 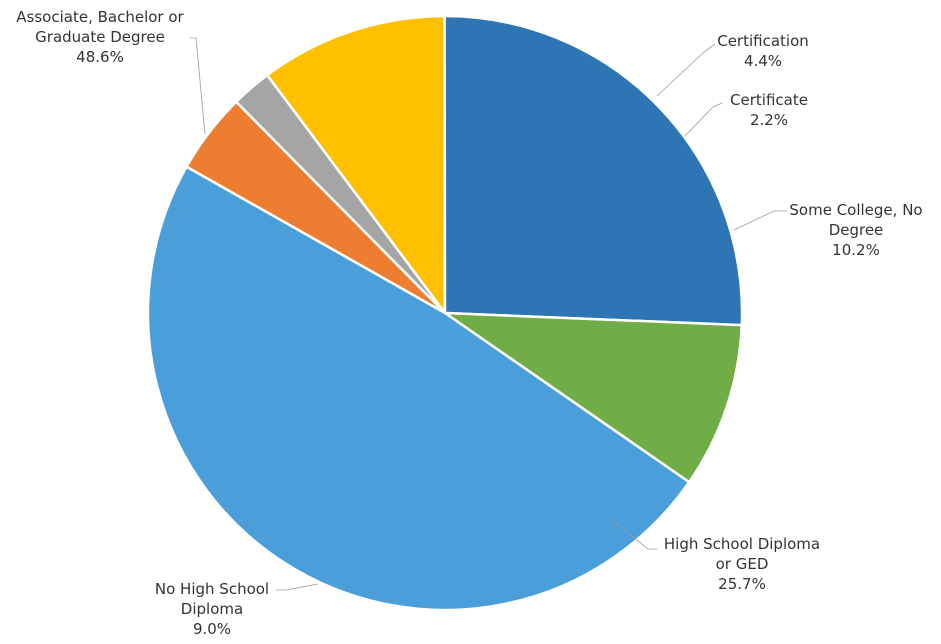 What do you see at coordinates (763, 41) in the screenshot?
I see `data-label-line: Certification` at bounding box center [763, 41].